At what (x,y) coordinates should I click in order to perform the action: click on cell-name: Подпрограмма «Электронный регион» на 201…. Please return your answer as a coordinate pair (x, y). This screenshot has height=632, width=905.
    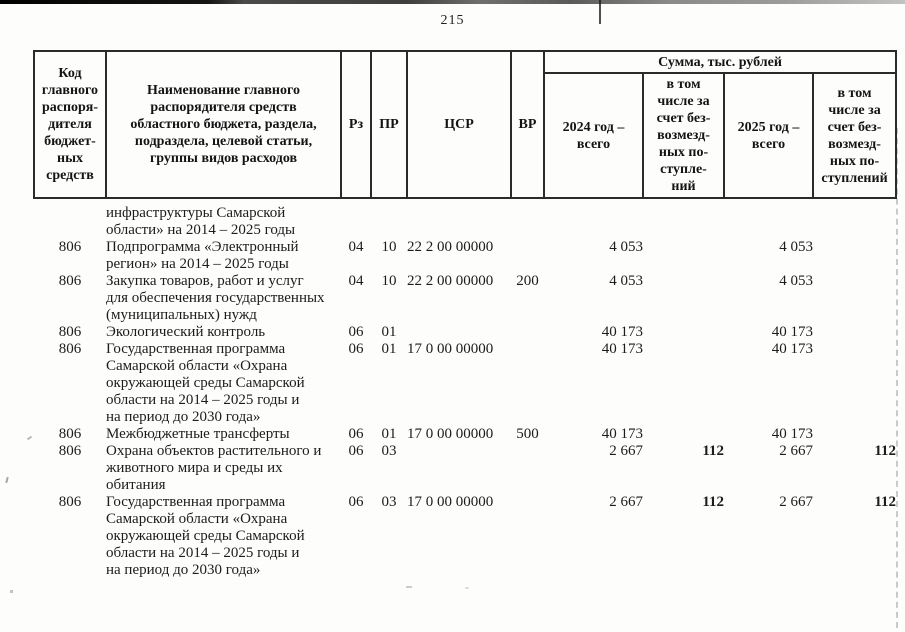
    Looking at the image, I should click on (202, 255).